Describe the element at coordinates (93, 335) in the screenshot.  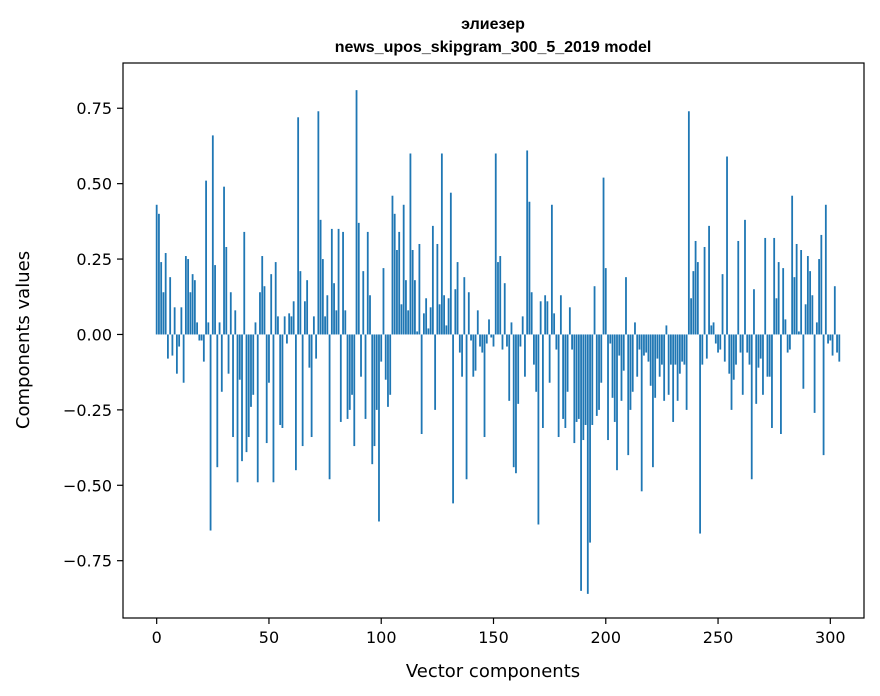
I see `y-axis: −0.75 −0.50 −0.25 0.00 0.25 0.50 0.75` at that location.